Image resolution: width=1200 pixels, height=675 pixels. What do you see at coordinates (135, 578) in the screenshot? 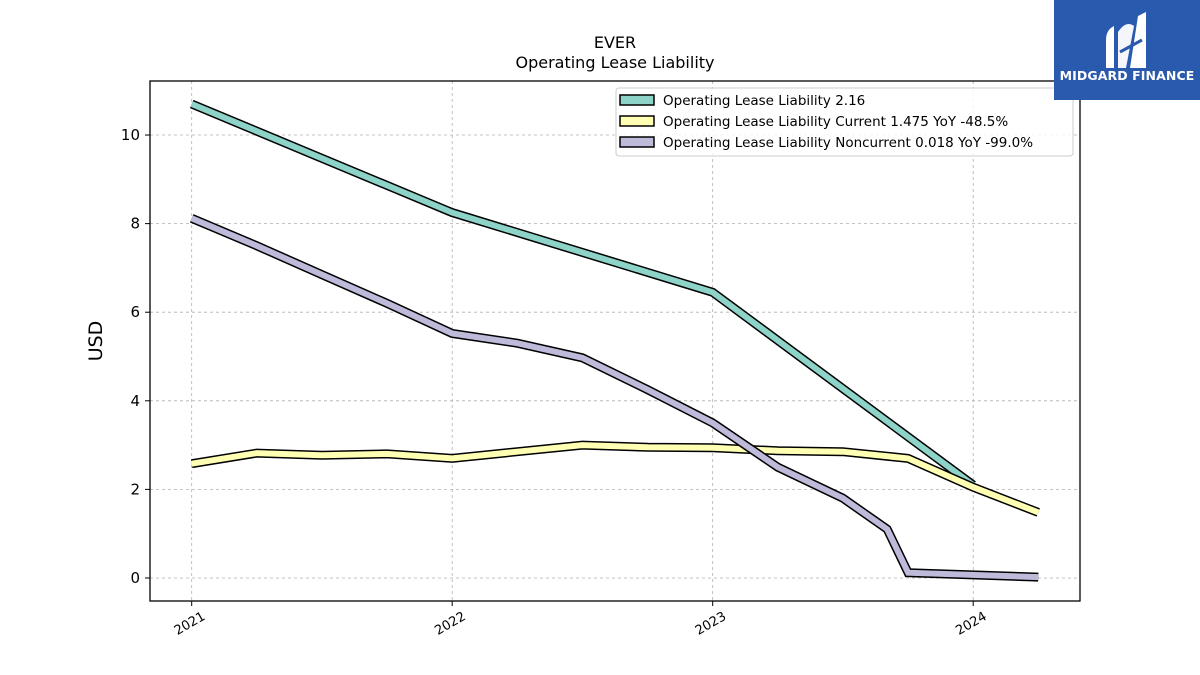
I see `y-tick-label: 0` at bounding box center [135, 578].